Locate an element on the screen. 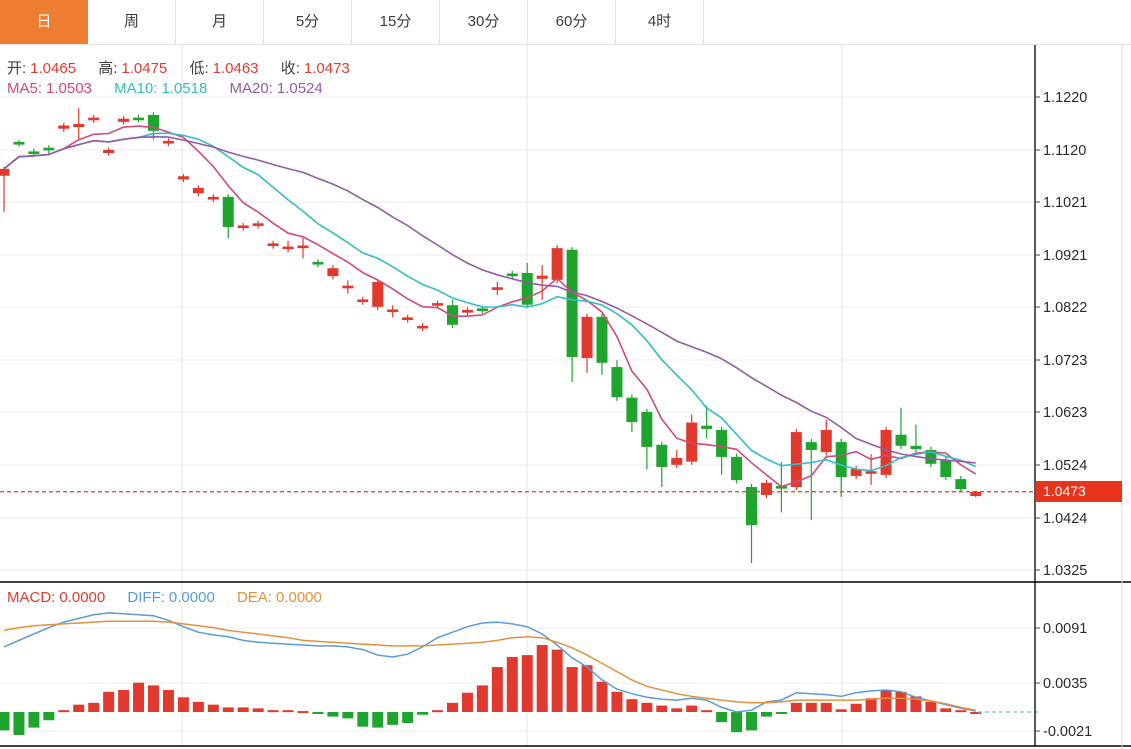  axis-tick-label: 1.0424 is located at coordinates (1065, 519).